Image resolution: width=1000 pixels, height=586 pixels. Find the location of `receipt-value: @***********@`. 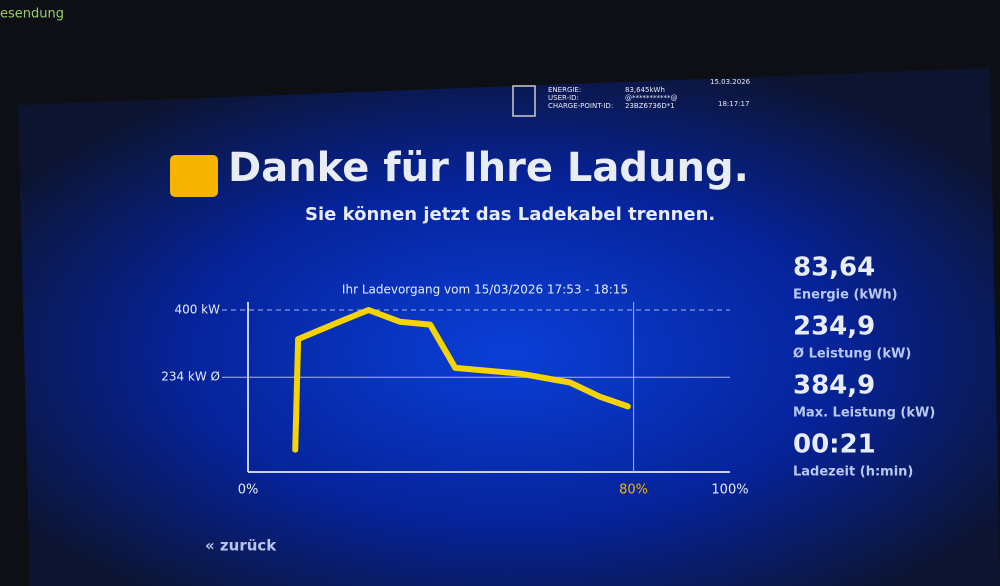

receipt-value: @***********@ is located at coordinates (651, 98).